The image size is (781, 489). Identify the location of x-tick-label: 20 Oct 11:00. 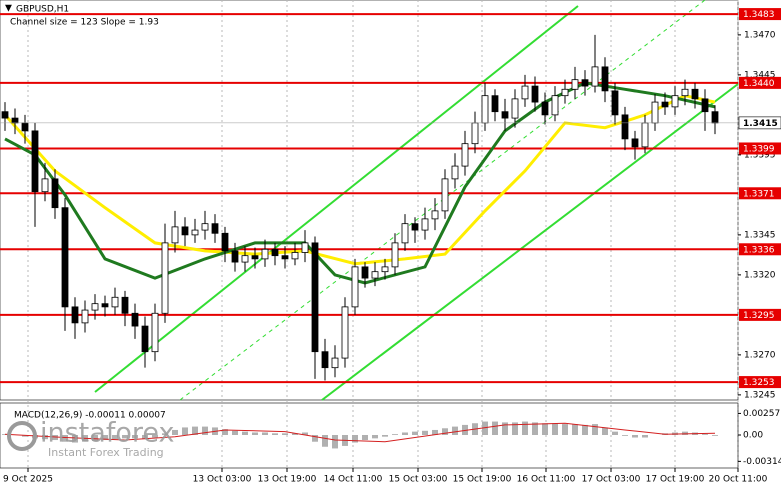
(738, 480).